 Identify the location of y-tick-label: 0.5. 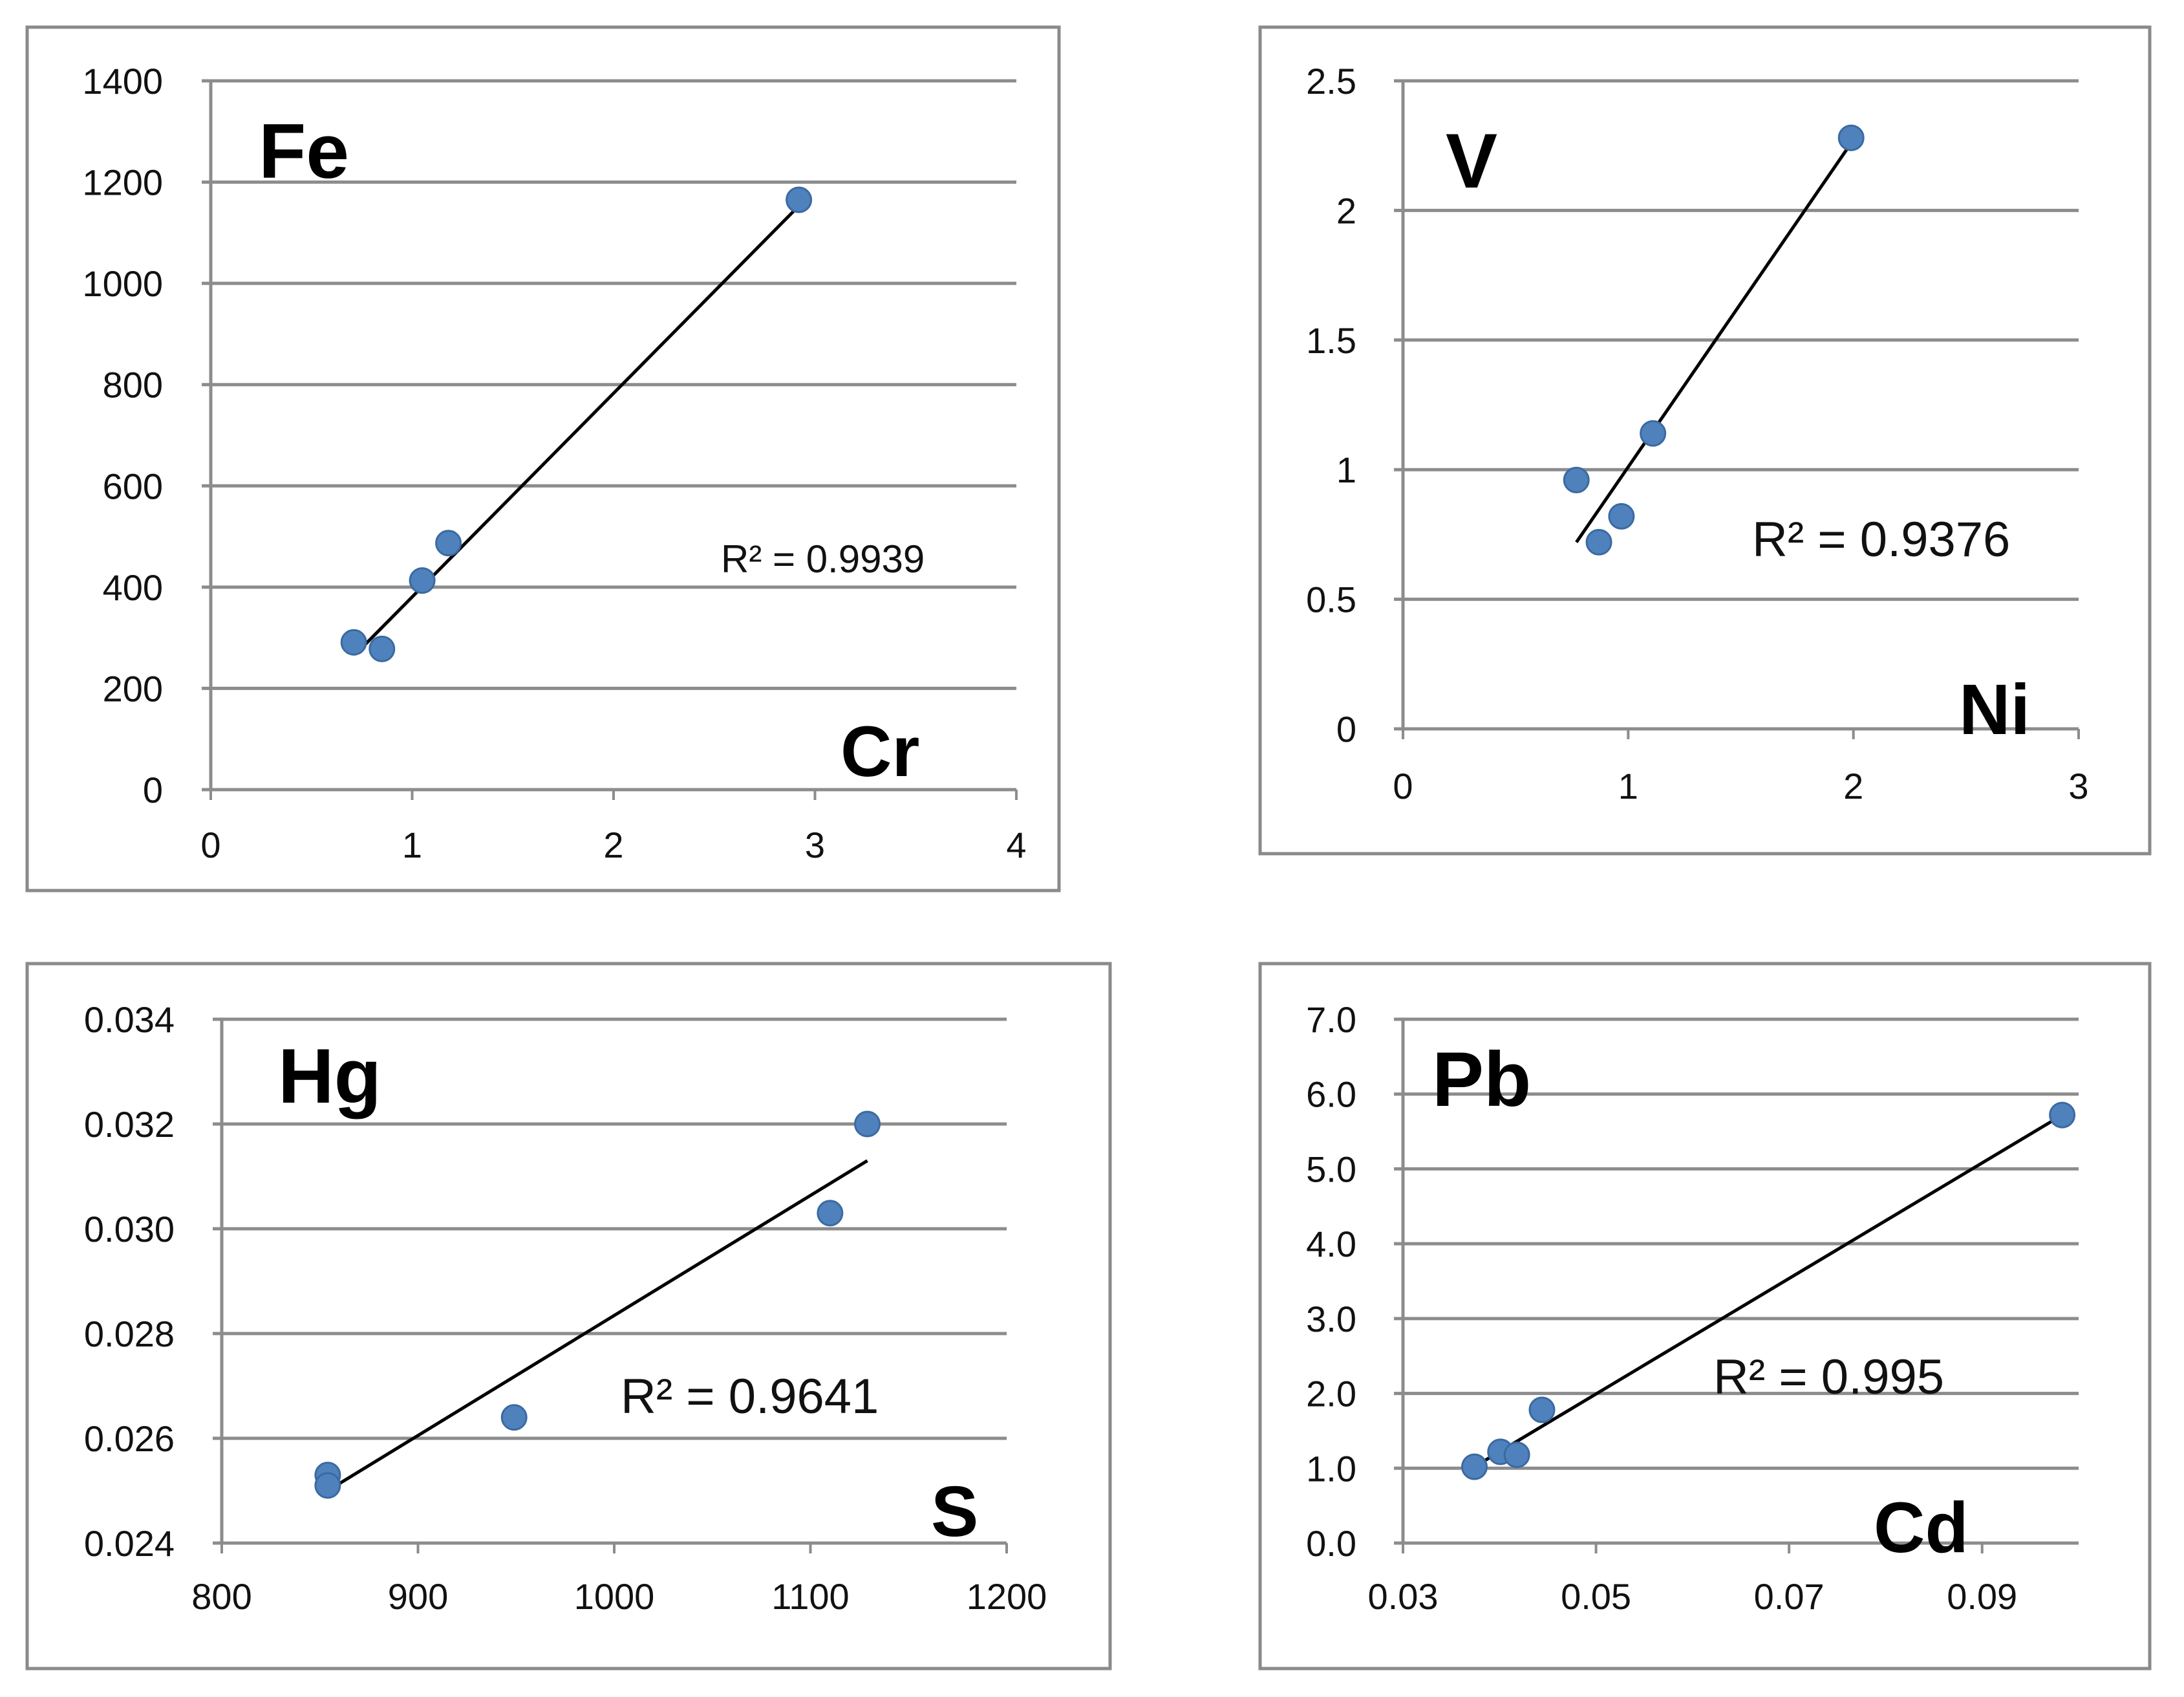
(1331, 599).